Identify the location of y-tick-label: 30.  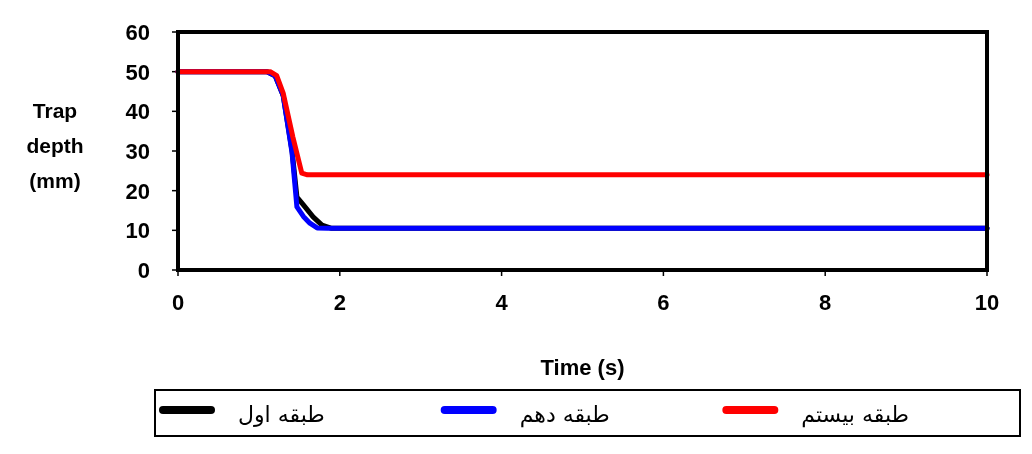
(137, 151).